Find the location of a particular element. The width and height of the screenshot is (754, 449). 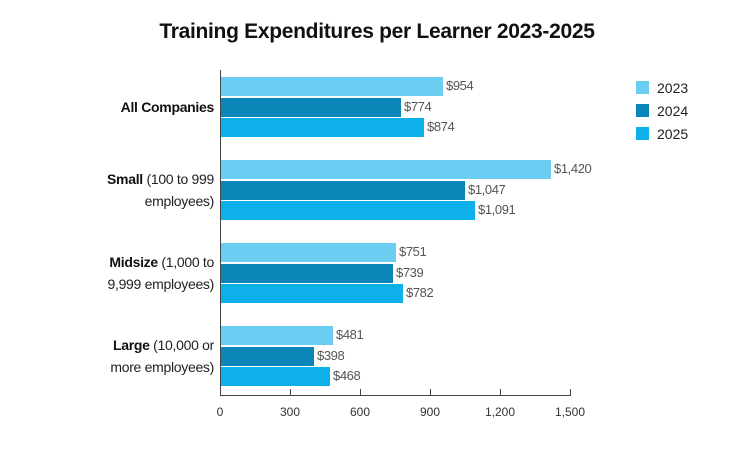

x-axis-tick-label: 0 is located at coordinates (220, 412).